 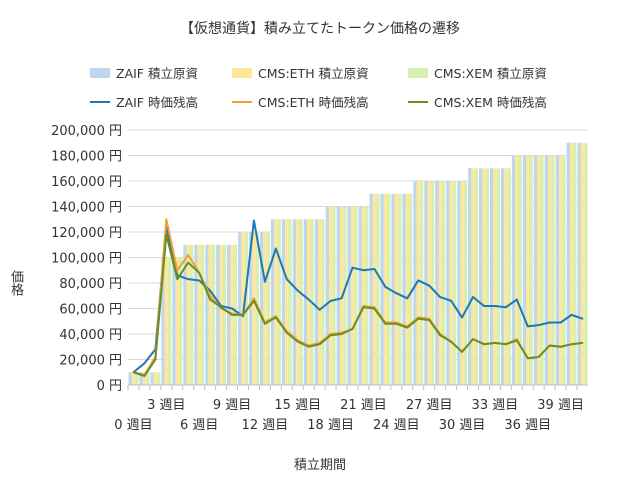 I want to click on legend-swatch, so click(x=100, y=101).